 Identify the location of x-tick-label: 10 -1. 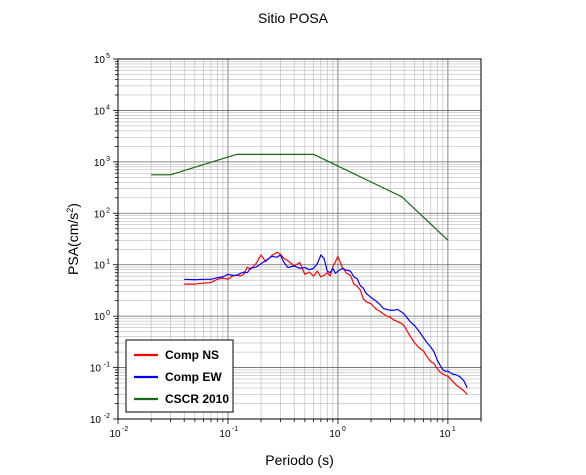
(228, 433).